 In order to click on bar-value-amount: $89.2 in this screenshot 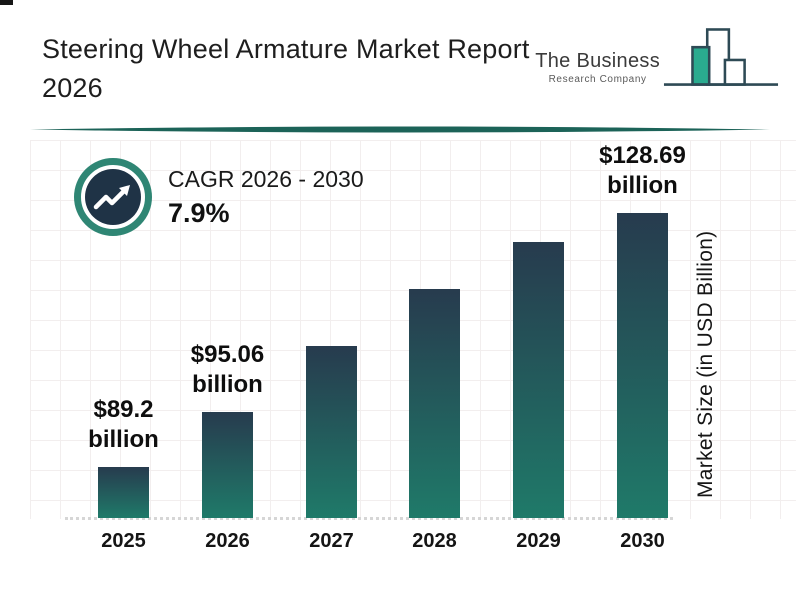, I will do `click(123, 409)`.